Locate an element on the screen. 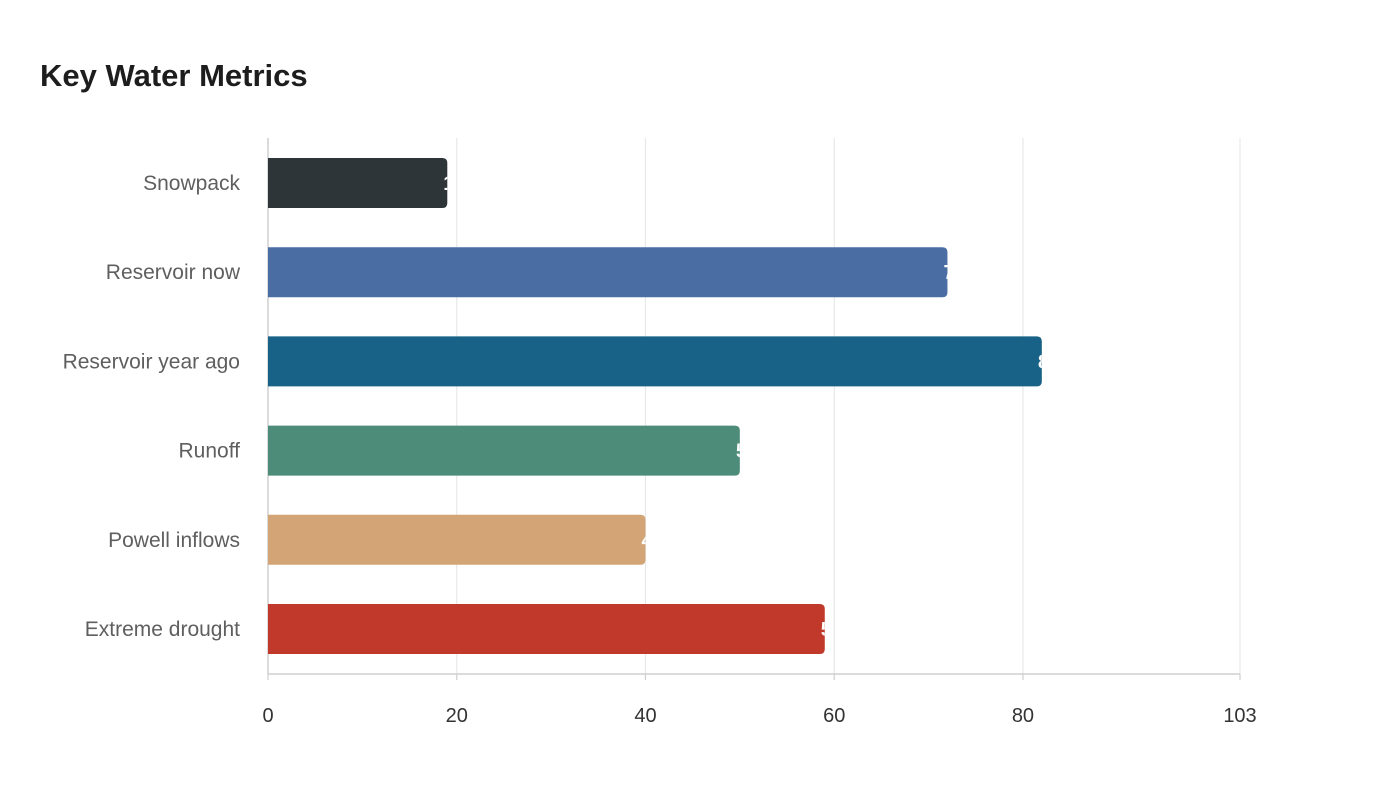 This screenshot has height=800, width=1400. category-label: Extreme drought is located at coordinates (162, 629).